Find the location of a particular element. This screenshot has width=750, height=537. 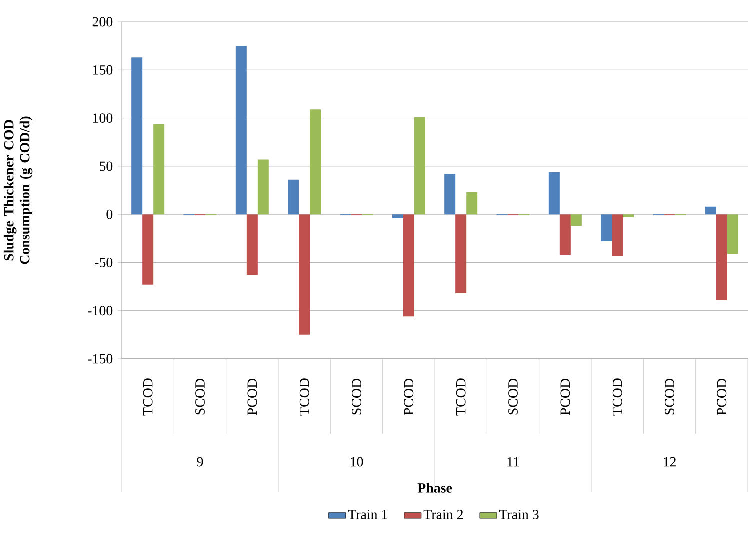

legend-label: Train 3 is located at coordinates (519, 515).